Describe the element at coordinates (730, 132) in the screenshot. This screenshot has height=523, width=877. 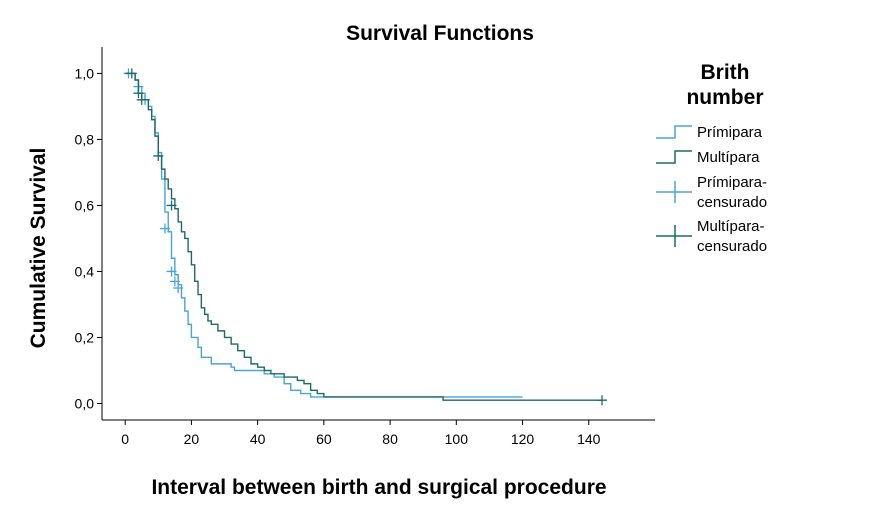
I see `legend-label: Prímipara` at that location.